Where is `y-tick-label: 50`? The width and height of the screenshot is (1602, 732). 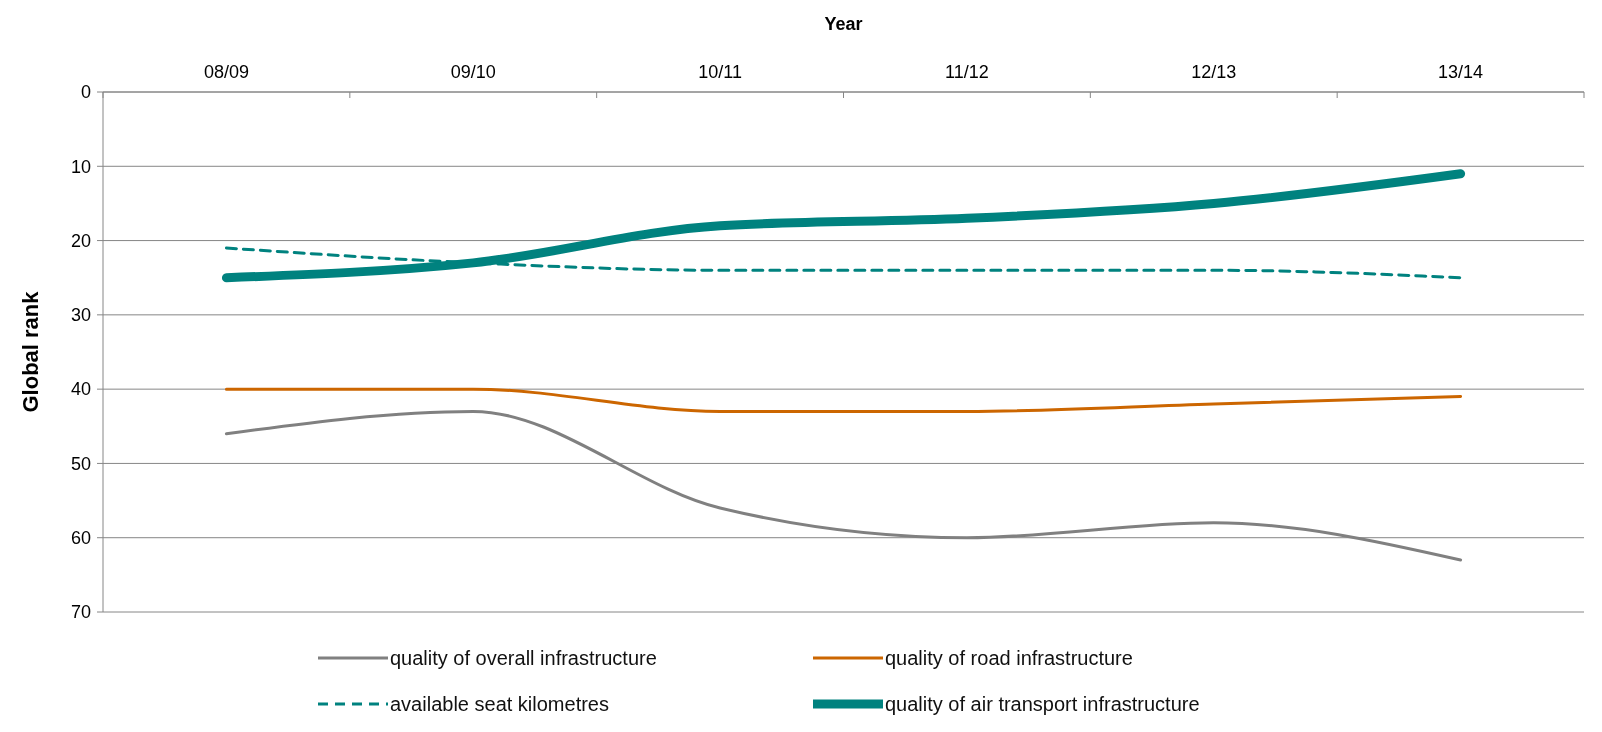
y-tick-label: 50 is located at coordinates (80, 463).